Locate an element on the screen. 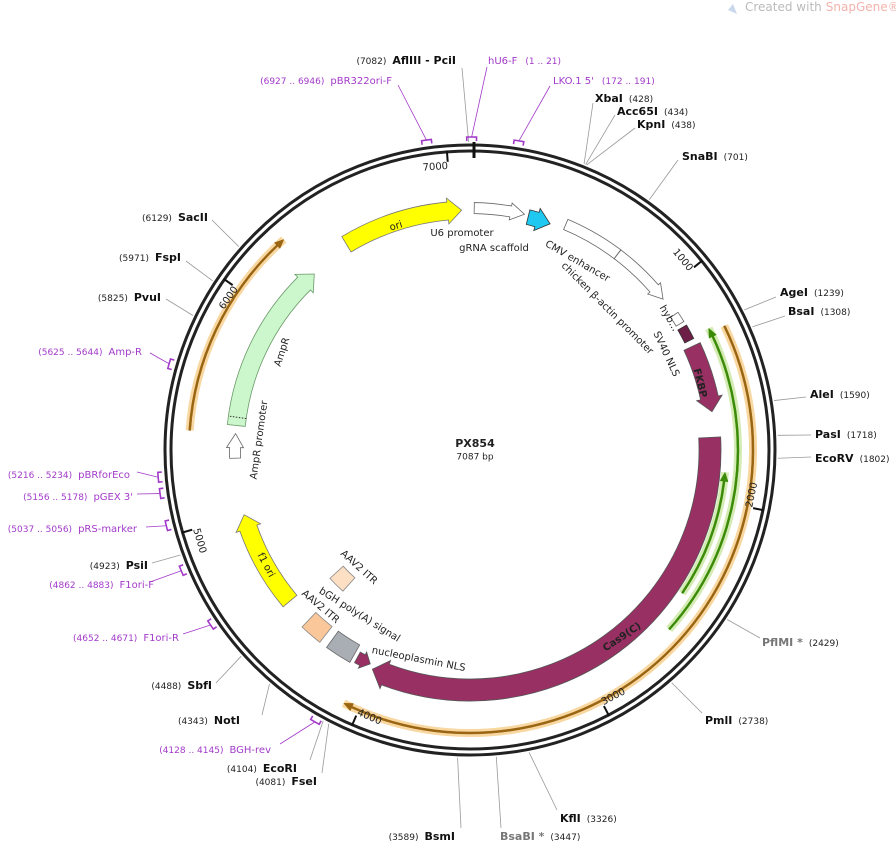  enzyme-name: EcoRV is located at coordinates (834, 458).